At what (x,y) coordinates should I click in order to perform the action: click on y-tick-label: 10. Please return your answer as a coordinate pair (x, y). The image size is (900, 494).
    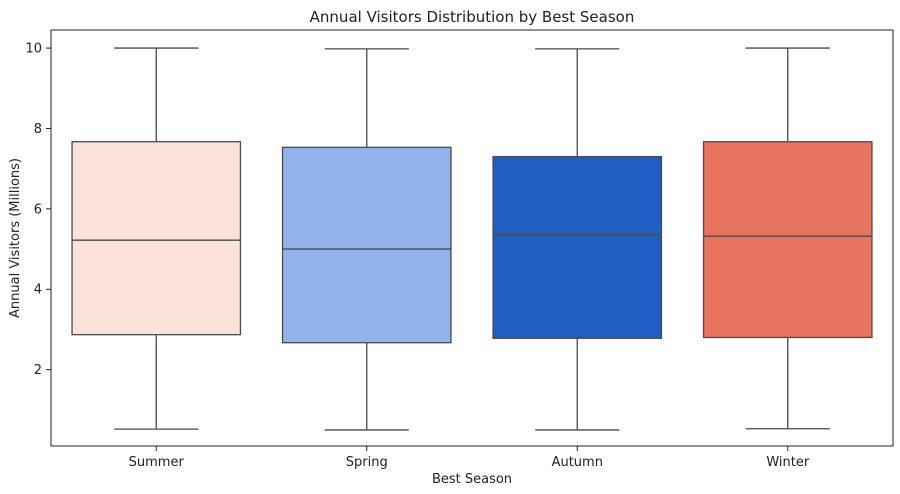
    Looking at the image, I should click on (33, 49).